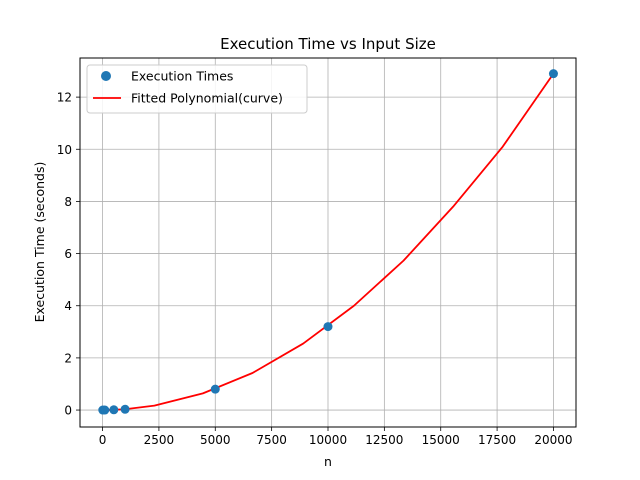 The height and width of the screenshot is (480, 640). What do you see at coordinates (497, 440) in the screenshot?
I see `x-tick-label: 17500` at bounding box center [497, 440].